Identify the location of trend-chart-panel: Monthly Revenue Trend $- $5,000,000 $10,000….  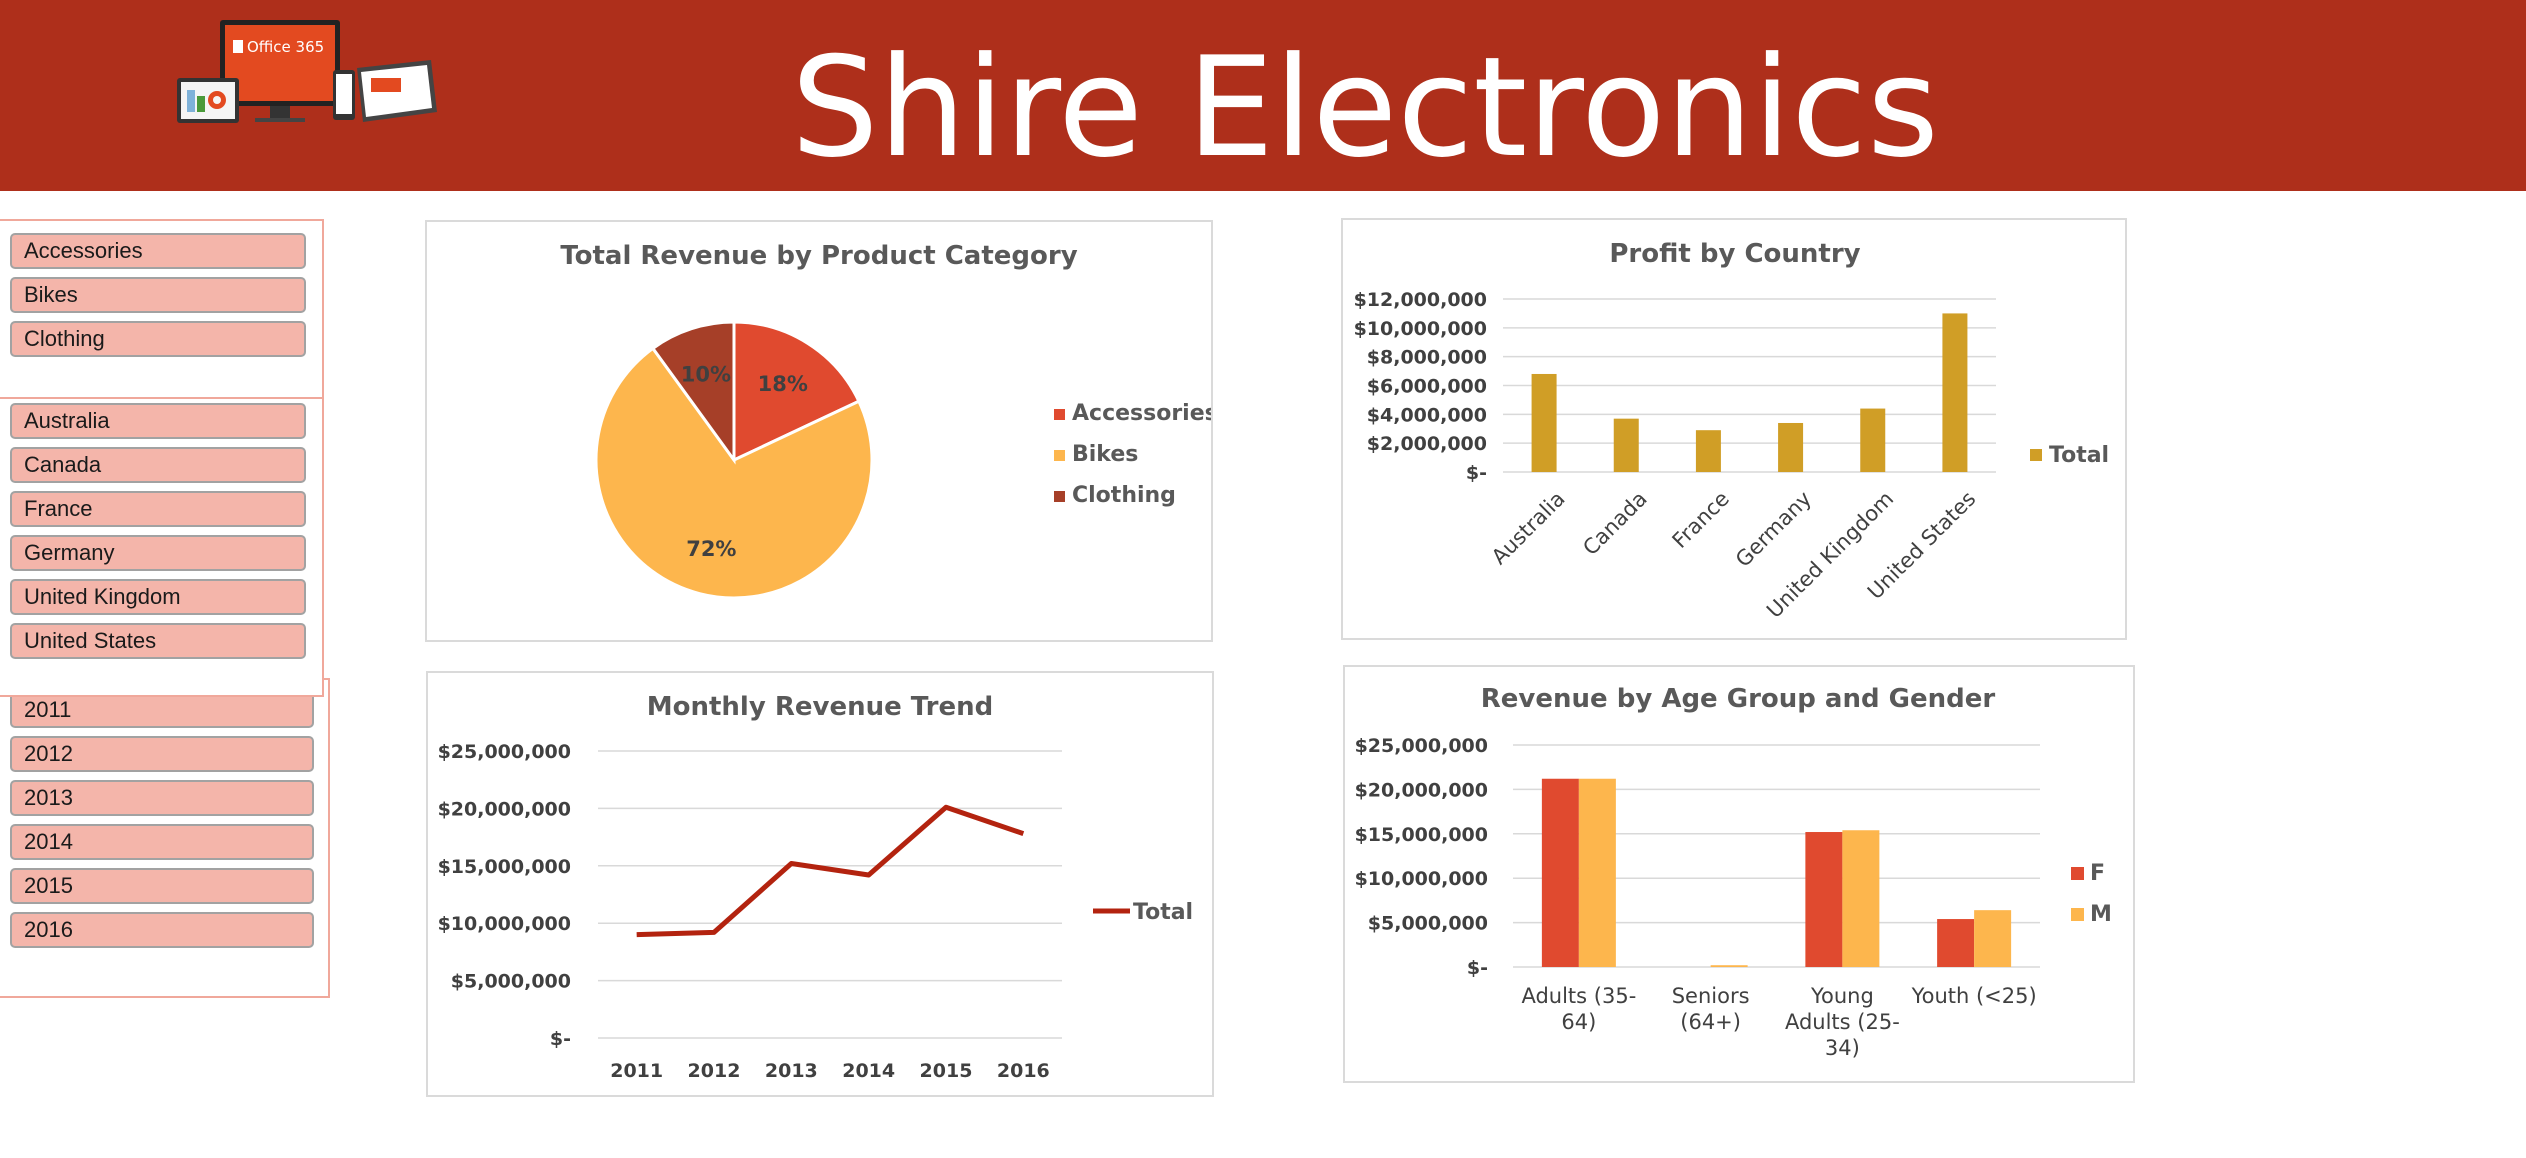
(820, 884).